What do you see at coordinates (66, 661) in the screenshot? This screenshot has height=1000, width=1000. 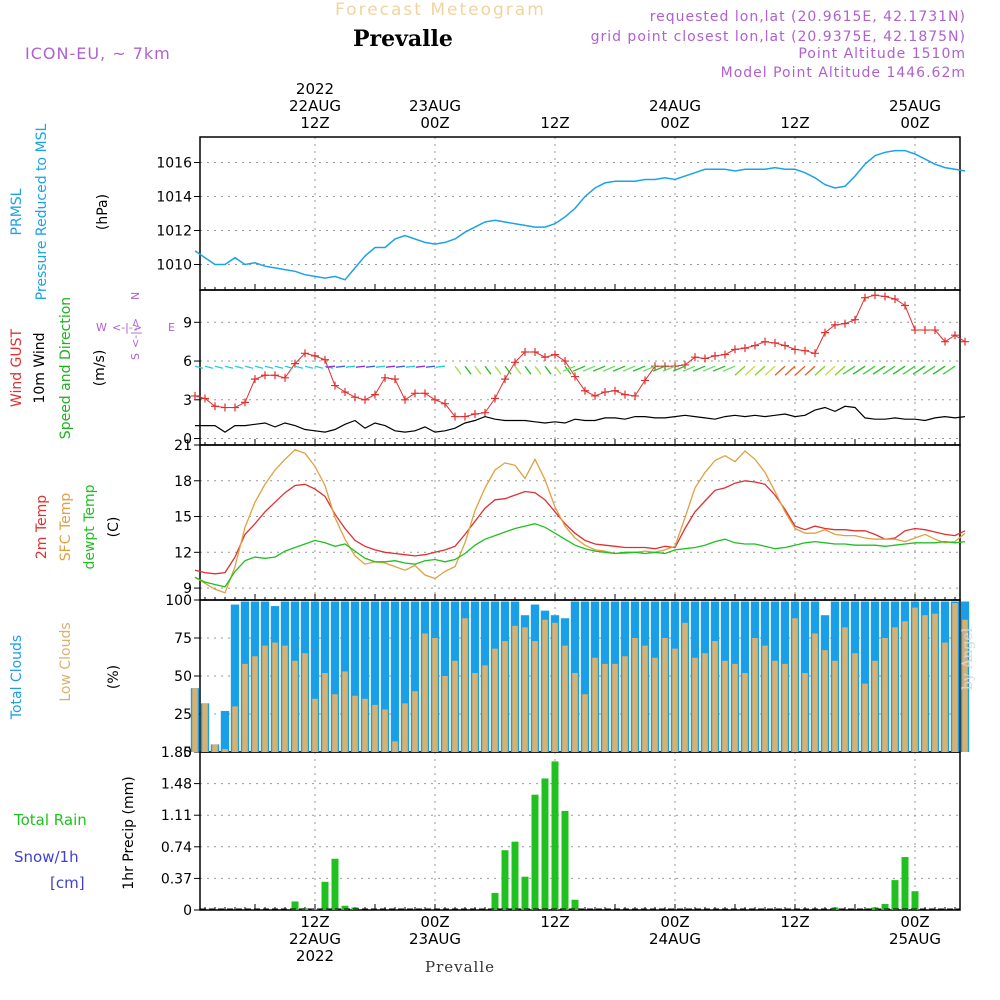 I see `low-clouds-label: Low Clouds` at bounding box center [66, 661].